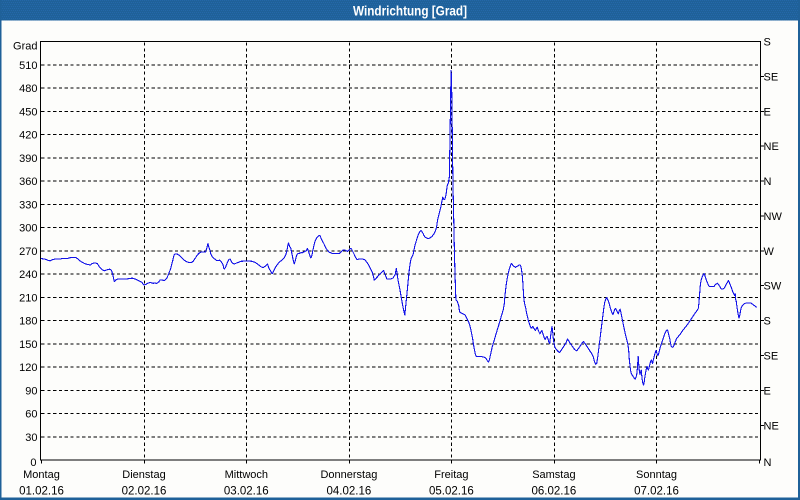 The height and width of the screenshot is (500, 800). What do you see at coordinates (28, 229) in the screenshot?
I see `svg-text: 300` at bounding box center [28, 229].